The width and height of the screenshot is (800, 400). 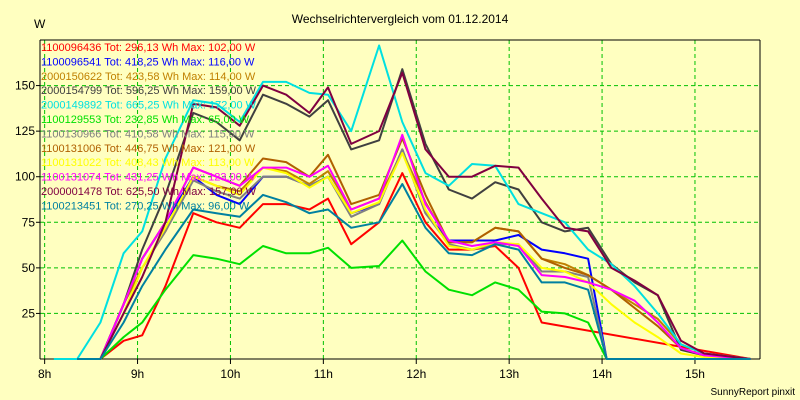 What do you see at coordinates (148, 62) in the screenshot?
I see `legend-entry-2: 1100096541 Tot: 418,25 Wh Max: 116,00 W` at bounding box center [148, 62].